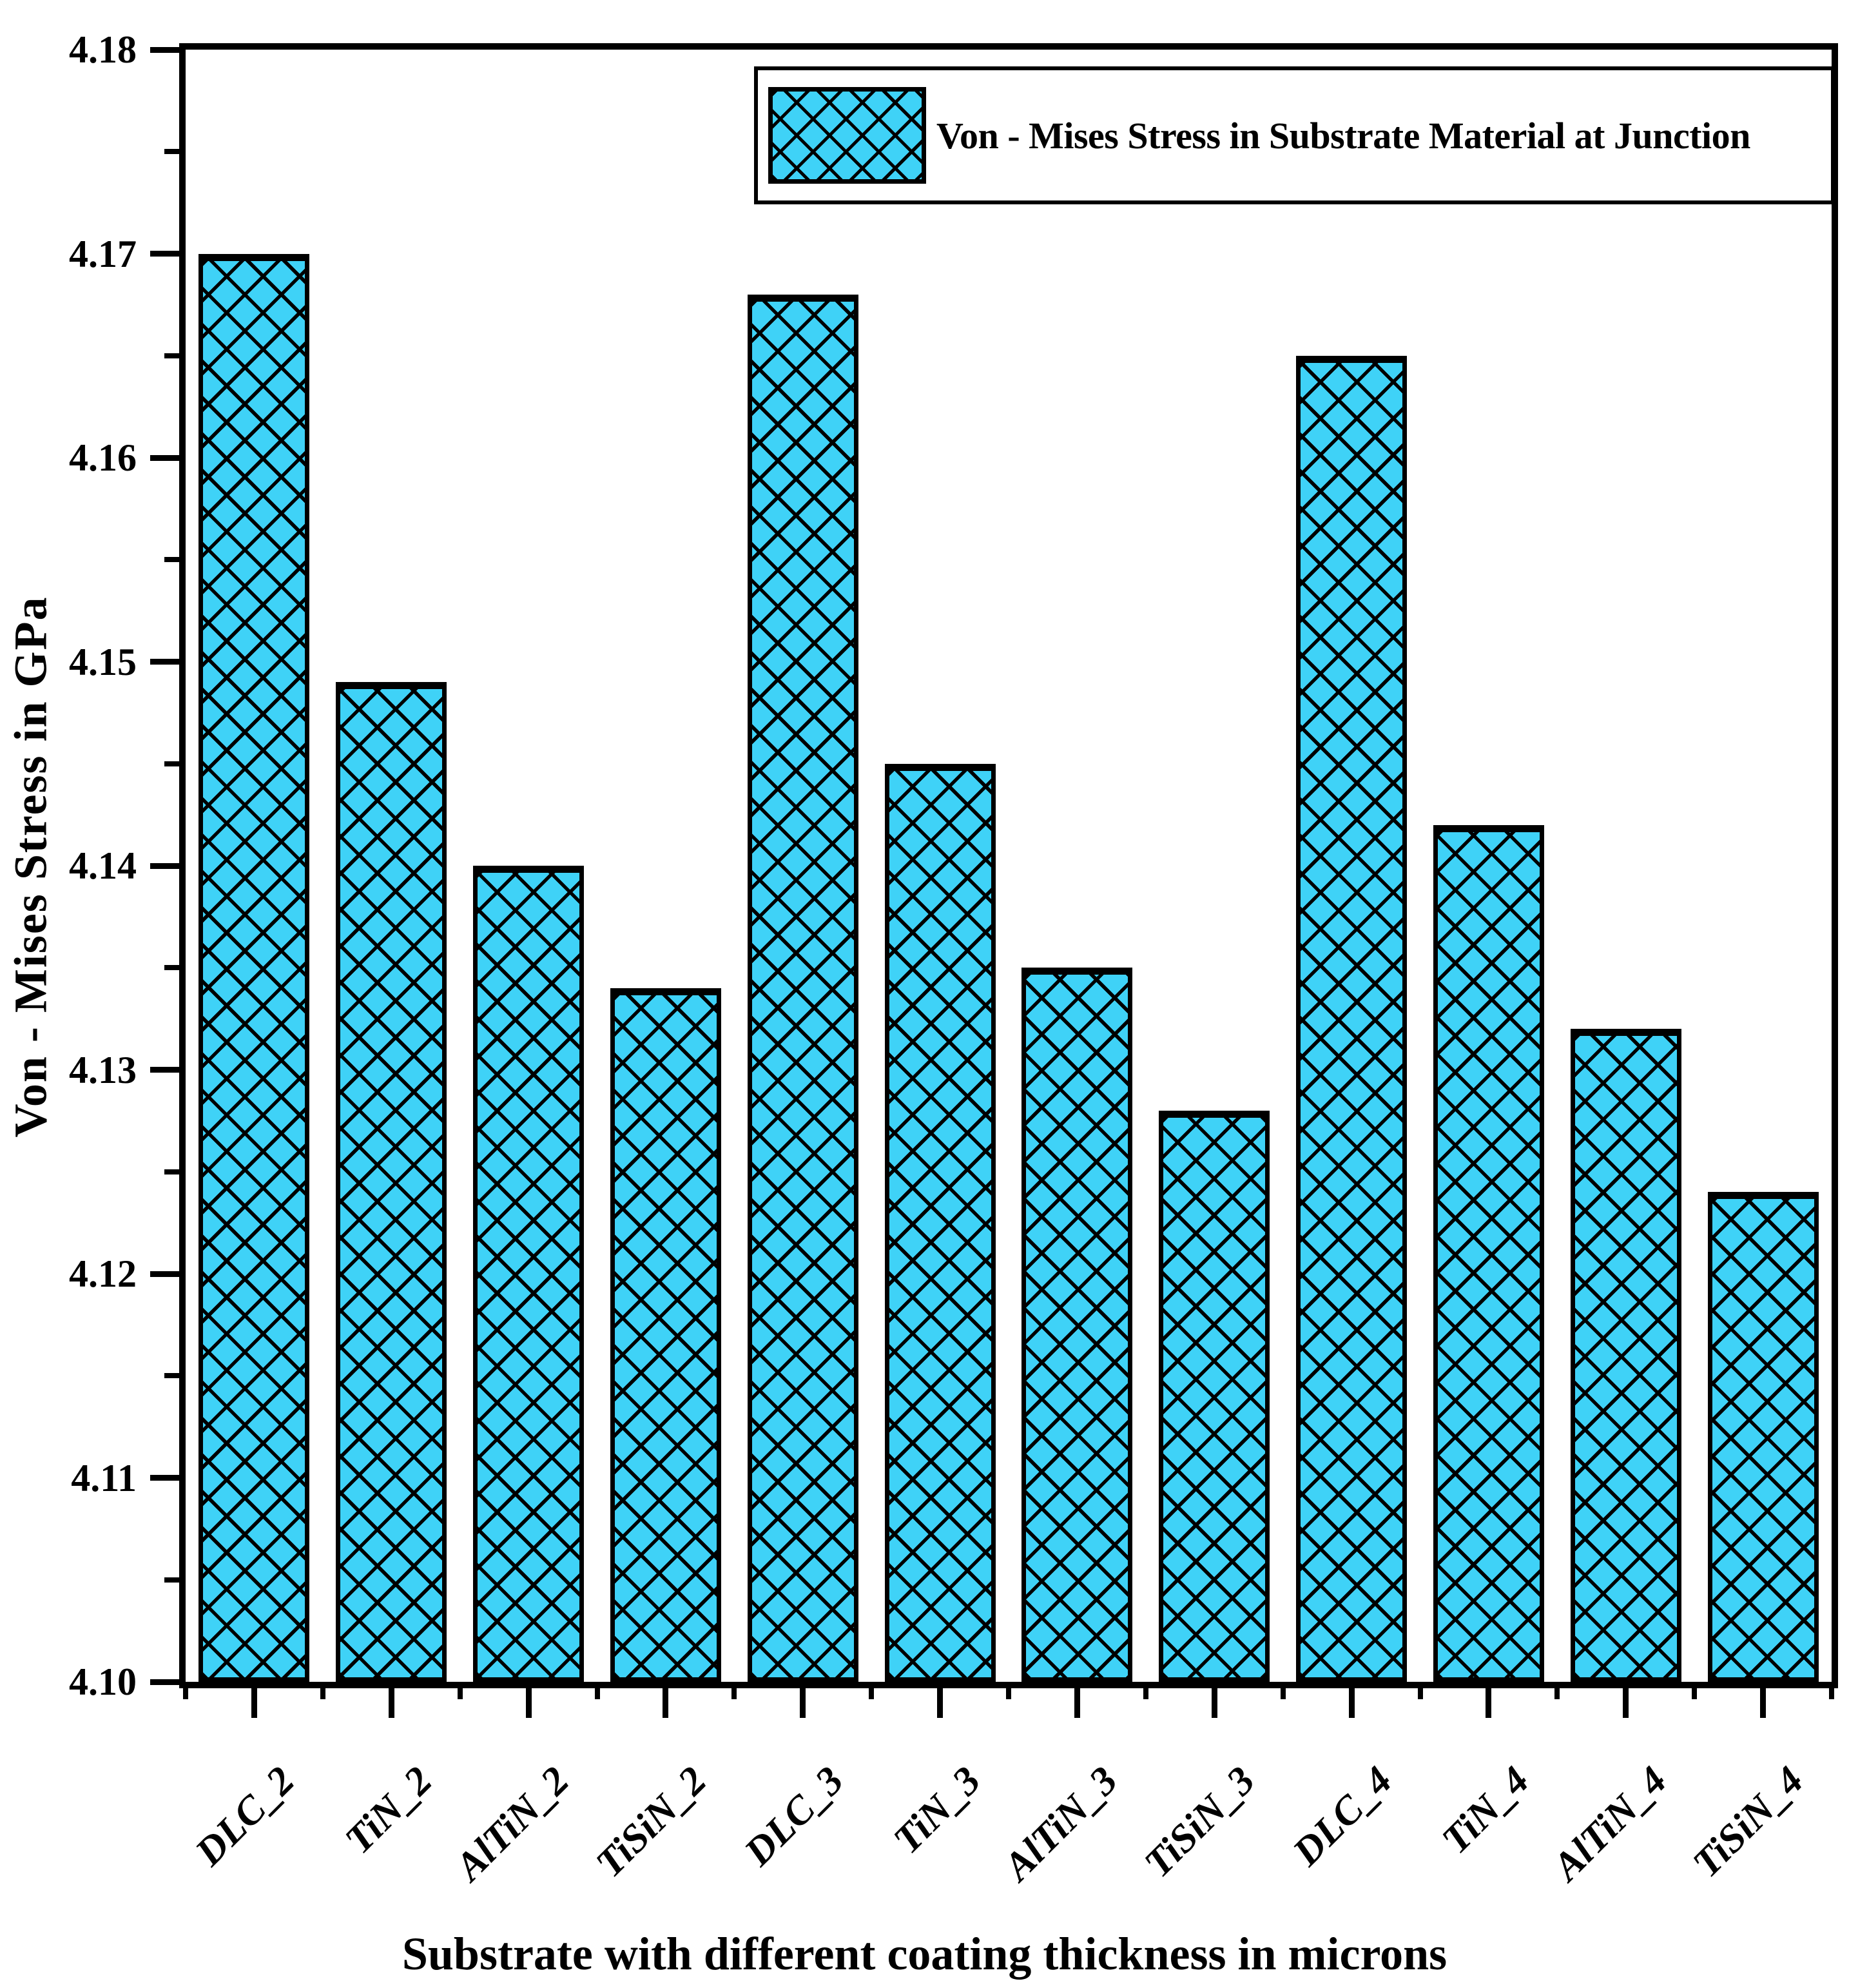  Describe the element at coordinates (1610, 1824) in the screenshot. I see `x-tick-label-AlTiN_4: AlTiN_4` at that location.